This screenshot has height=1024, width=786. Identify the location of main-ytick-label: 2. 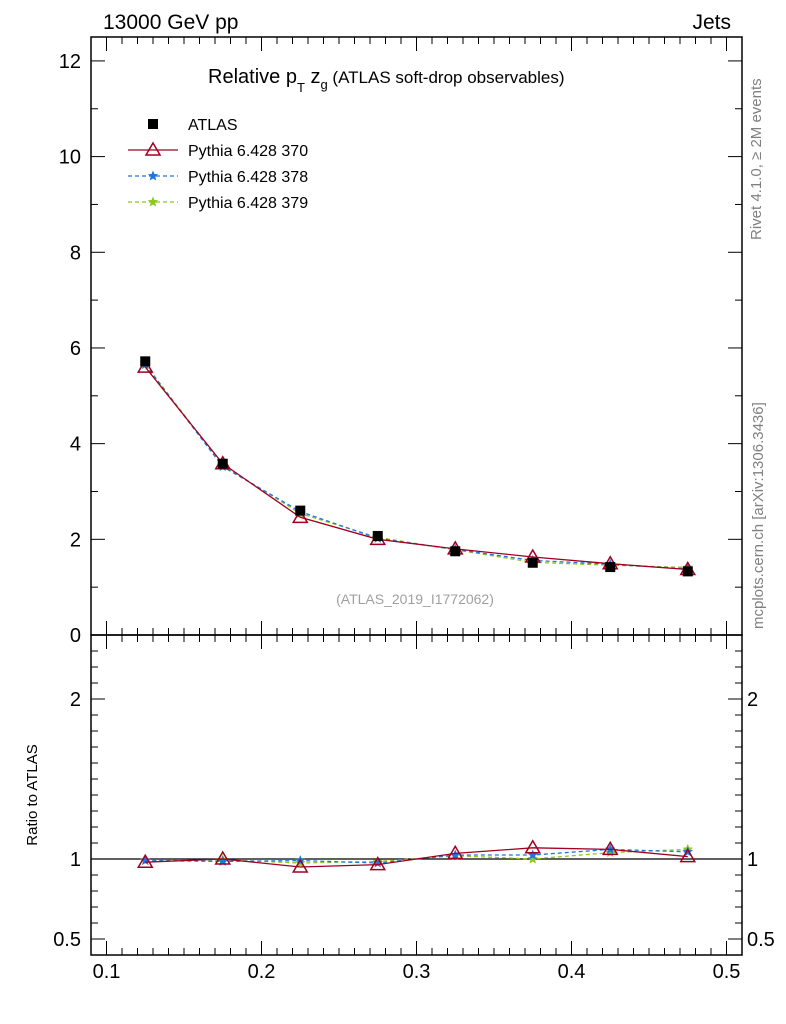
(75, 540).